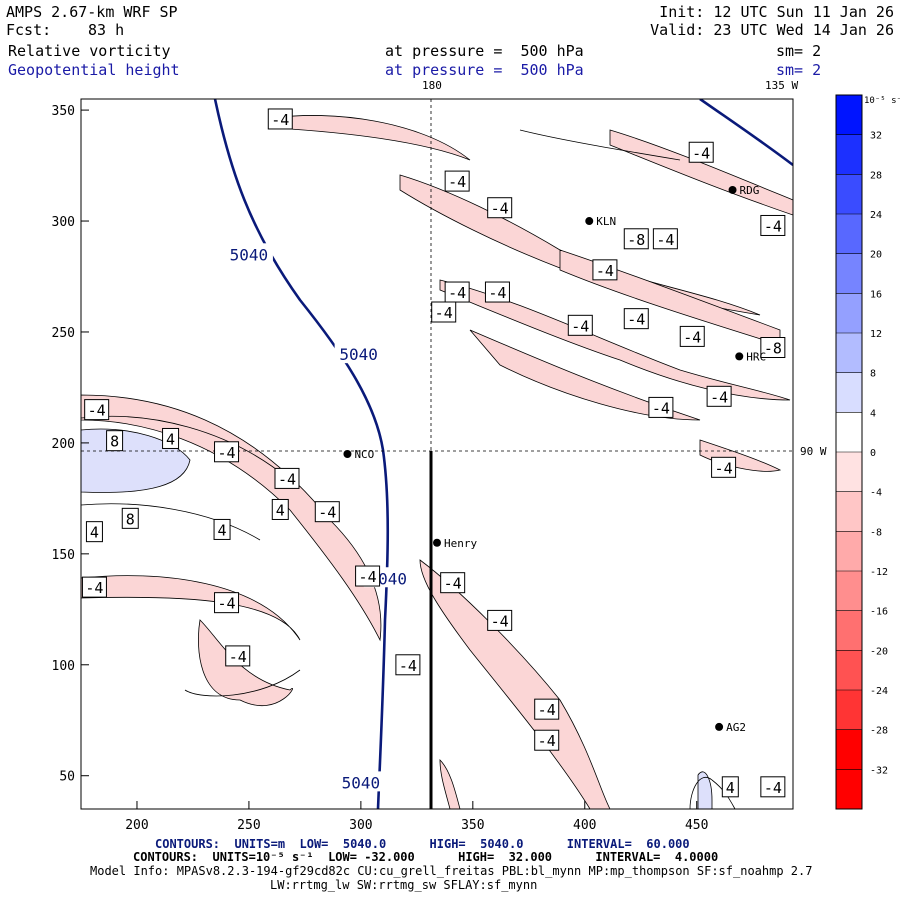  What do you see at coordinates (63, 111) in the screenshot?
I see `y-tick-label: 350` at bounding box center [63, 111].